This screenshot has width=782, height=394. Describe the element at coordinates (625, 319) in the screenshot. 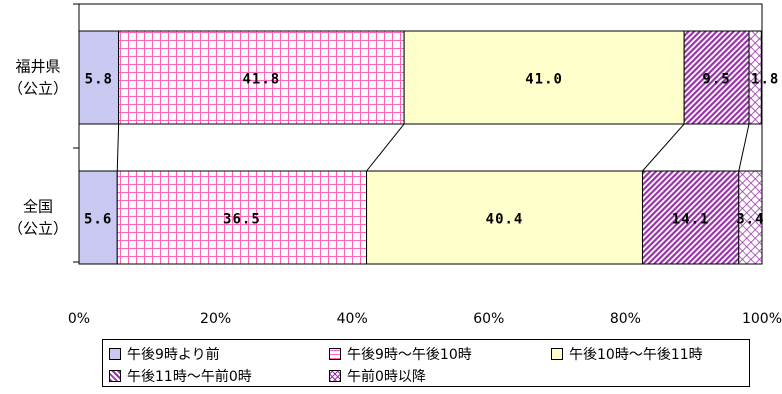

I see `x-tick-label: 80%` at that location.